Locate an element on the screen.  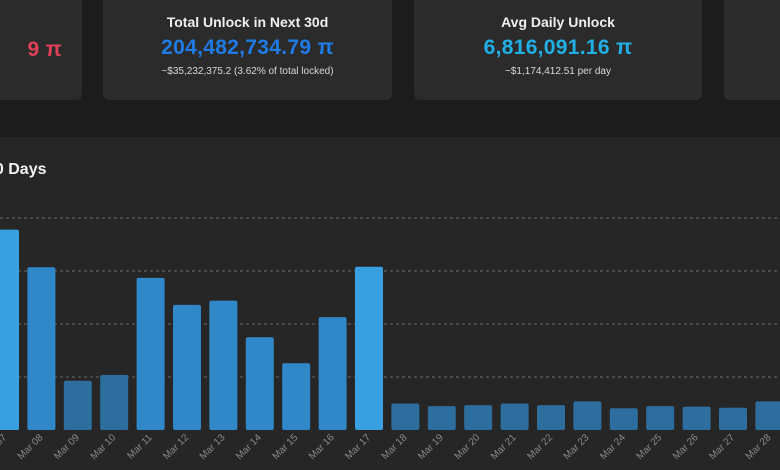
x-tick-label: Mar 07 is located at coordinates (4, 447).